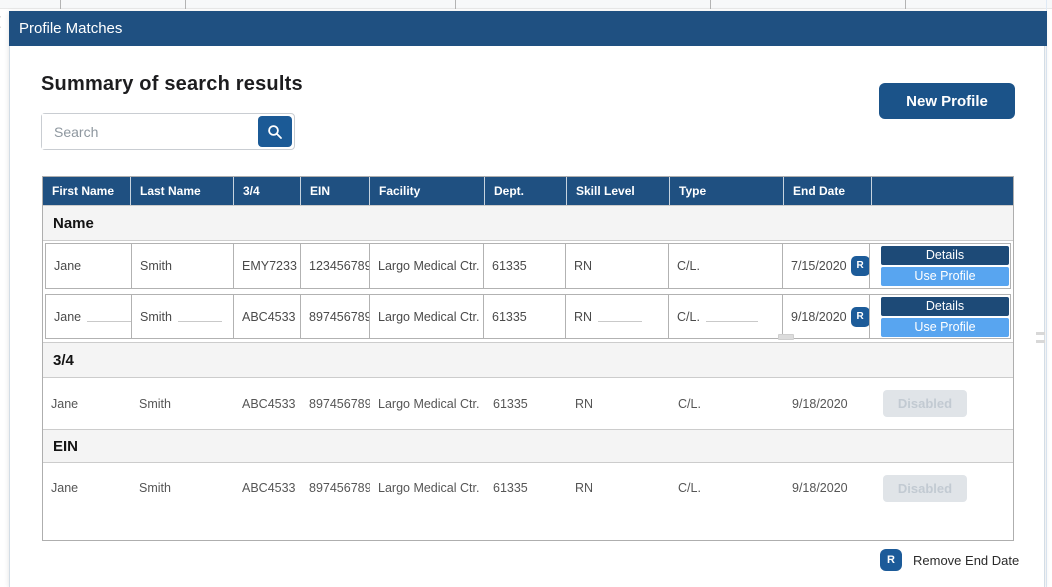  I want to click on legend: R Remove End Date, so click(949, 560).